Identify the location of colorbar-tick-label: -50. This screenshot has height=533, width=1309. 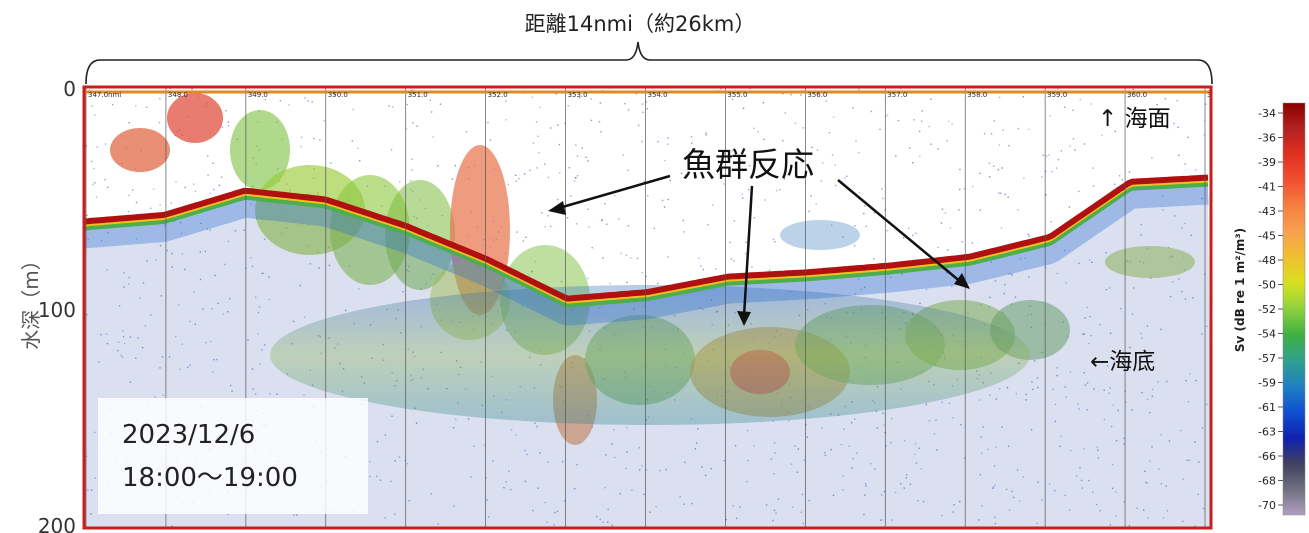
(1267, 285).